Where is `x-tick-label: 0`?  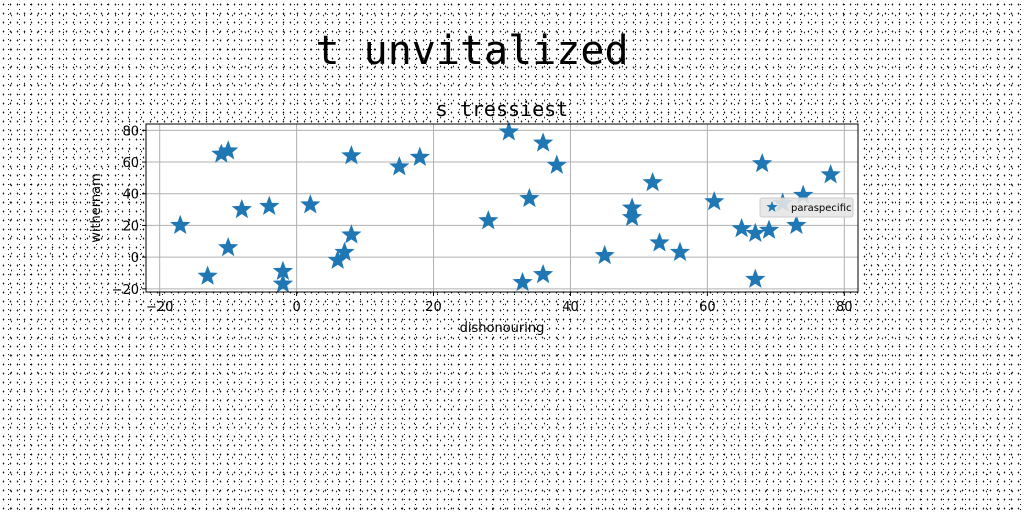
x-tick-label: 0 is located at coordinates (296, 307).